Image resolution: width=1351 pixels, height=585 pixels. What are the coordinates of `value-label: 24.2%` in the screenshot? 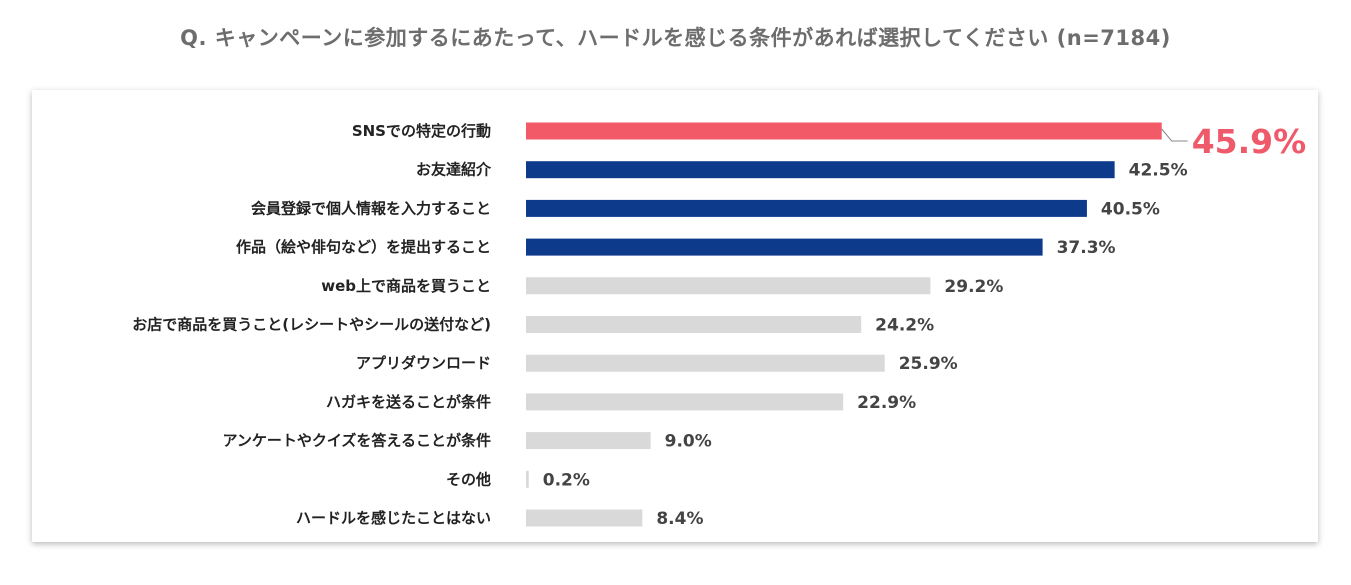 It's located at (904, 326).